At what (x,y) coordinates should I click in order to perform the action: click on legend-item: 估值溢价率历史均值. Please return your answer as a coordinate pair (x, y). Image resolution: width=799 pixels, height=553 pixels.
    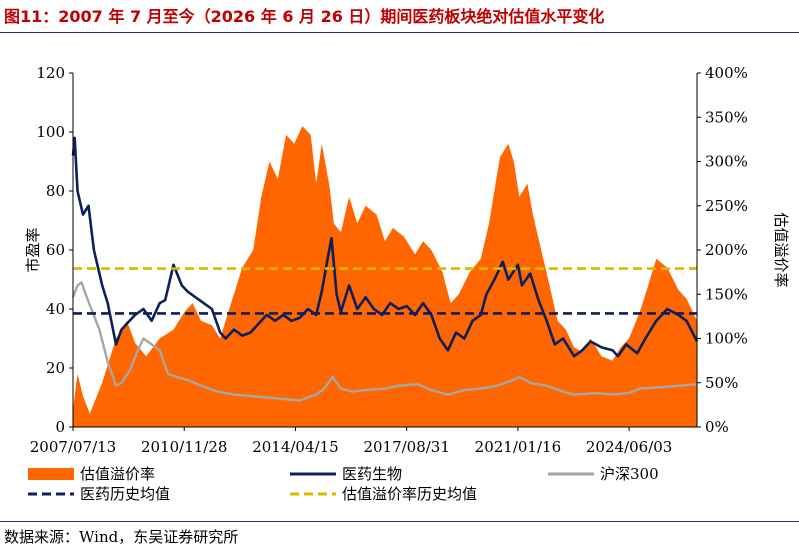
    Looking at the image, I should click on (383, 494).